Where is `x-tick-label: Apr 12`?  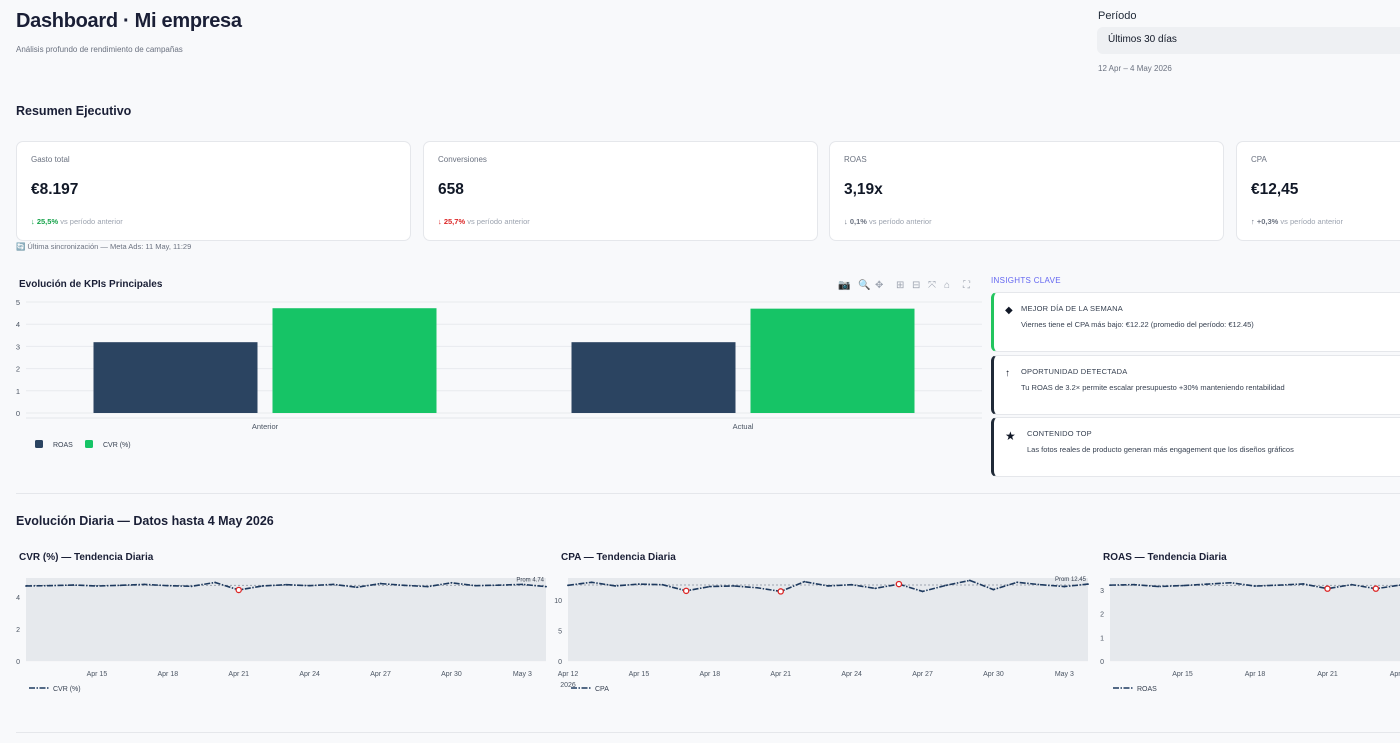 x-tick-label: Apr 12 is located at coordinates (568, 674).